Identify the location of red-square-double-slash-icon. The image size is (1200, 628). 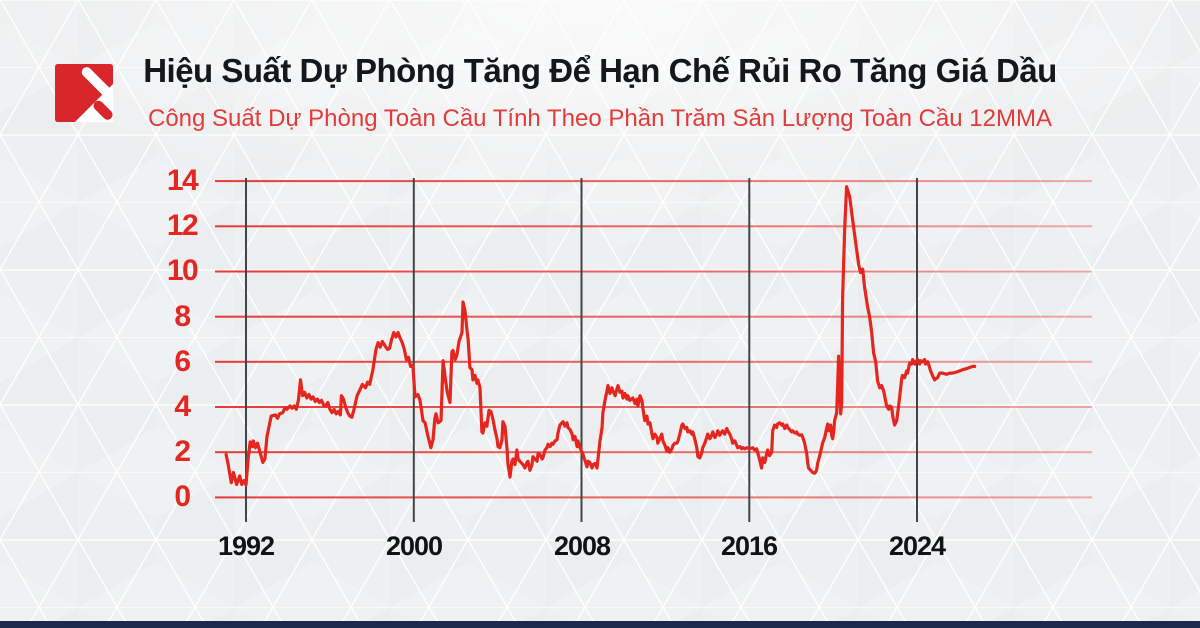
(84, 93).